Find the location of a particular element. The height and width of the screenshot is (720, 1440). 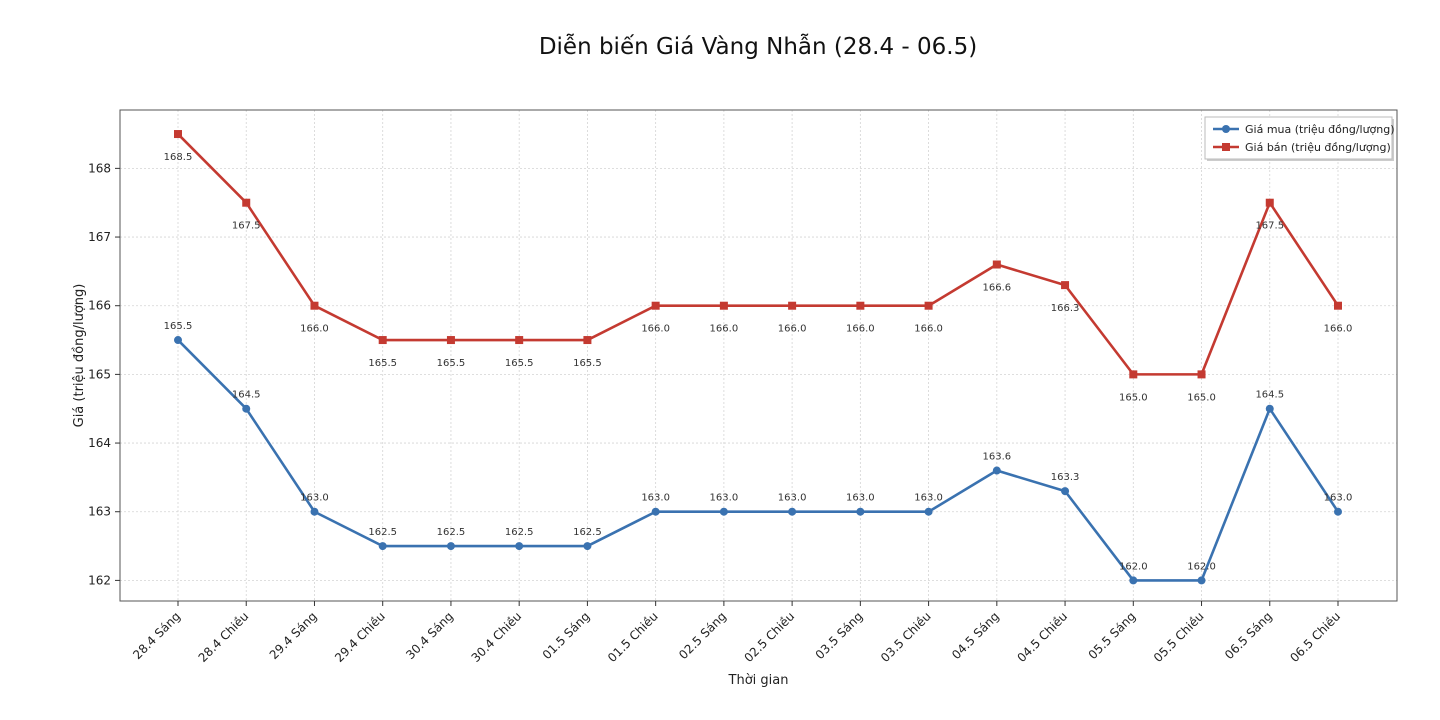

x-tick-label: 06.5 Sáng is located at coordinates (1248, 635).